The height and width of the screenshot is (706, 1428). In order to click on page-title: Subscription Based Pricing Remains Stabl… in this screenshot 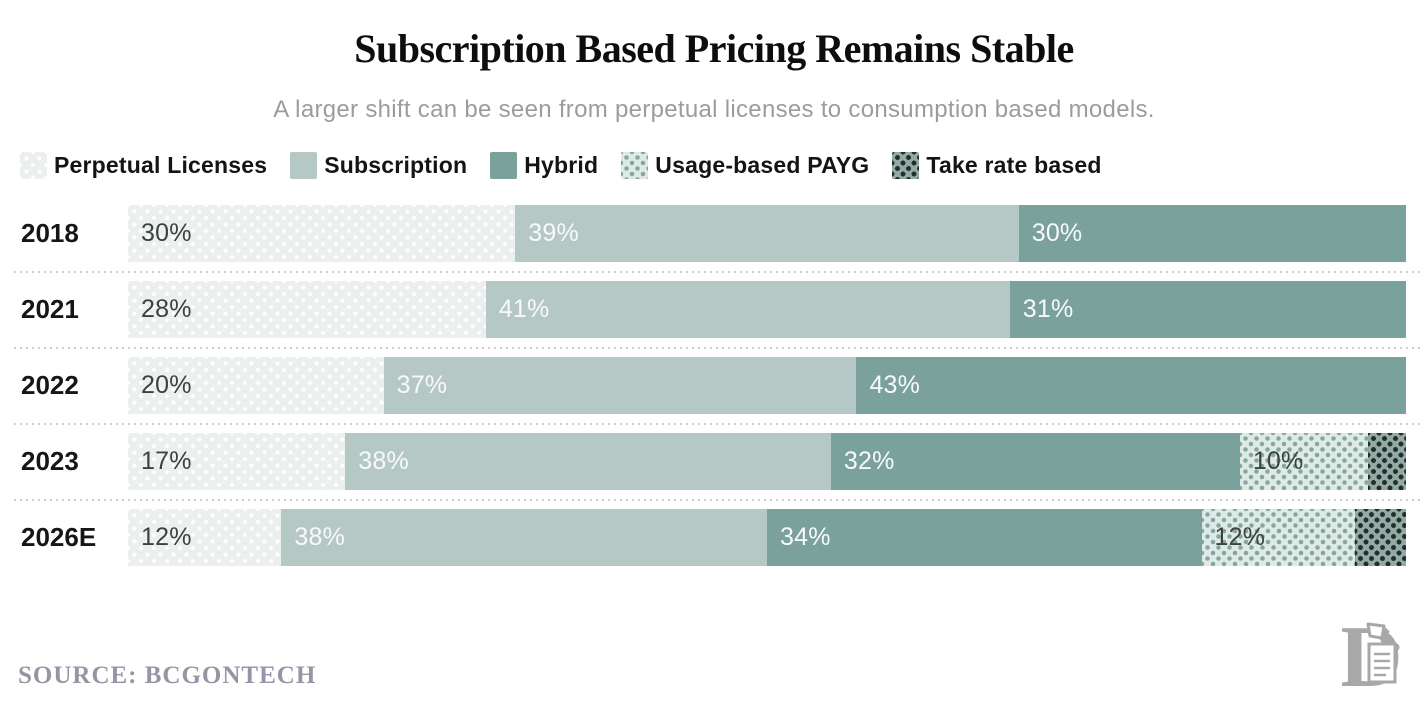, I will do `click(714, 48)`.